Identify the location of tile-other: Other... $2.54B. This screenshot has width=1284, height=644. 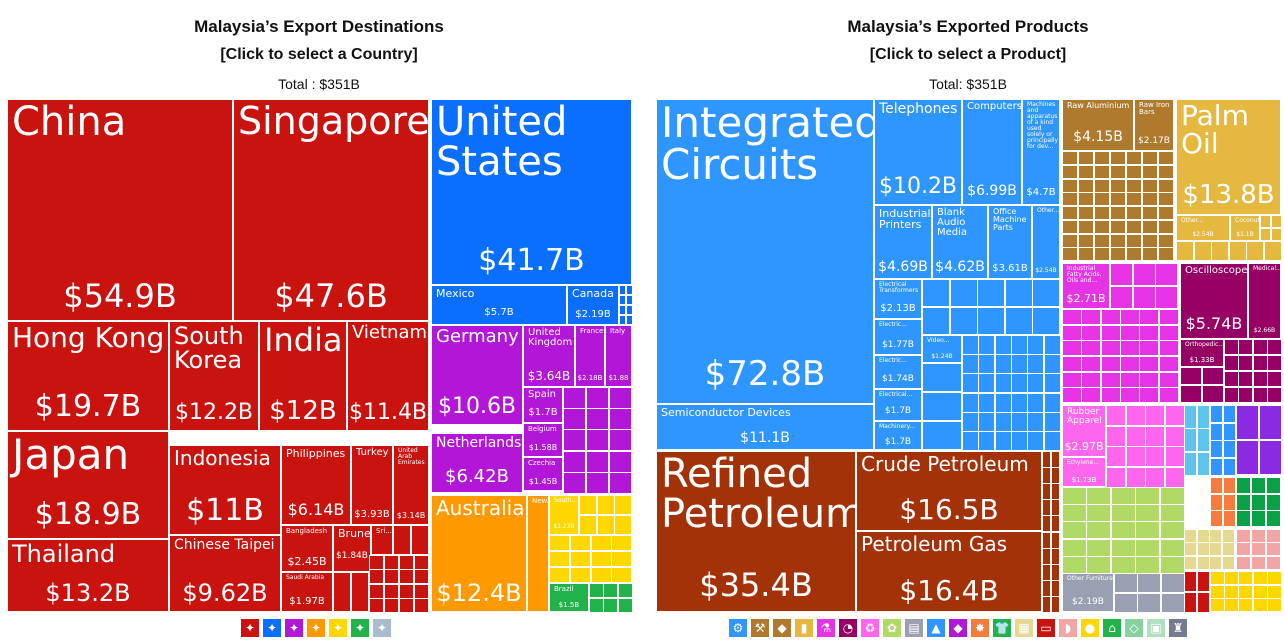
(1203, 228).